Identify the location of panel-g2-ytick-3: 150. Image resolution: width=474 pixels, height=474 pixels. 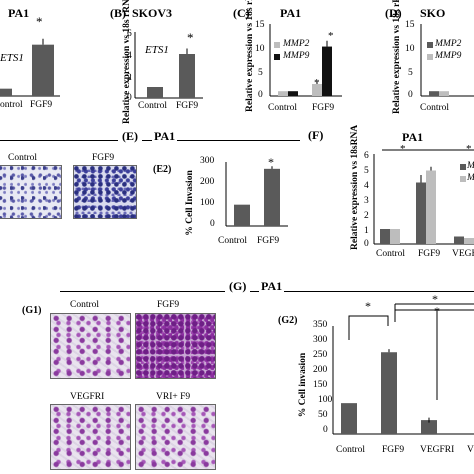
(320, 385).